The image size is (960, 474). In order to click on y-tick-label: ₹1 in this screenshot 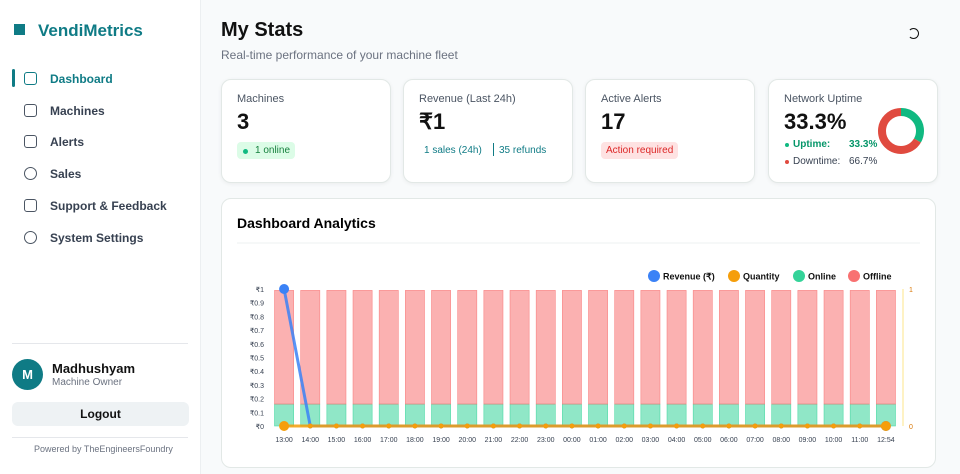, I will do `click(260, 290)`.